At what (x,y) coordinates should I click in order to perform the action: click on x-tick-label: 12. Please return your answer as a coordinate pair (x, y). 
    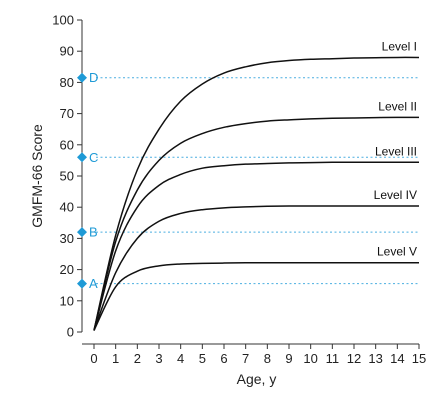
    Looking at the image, I should click on (354, 358).